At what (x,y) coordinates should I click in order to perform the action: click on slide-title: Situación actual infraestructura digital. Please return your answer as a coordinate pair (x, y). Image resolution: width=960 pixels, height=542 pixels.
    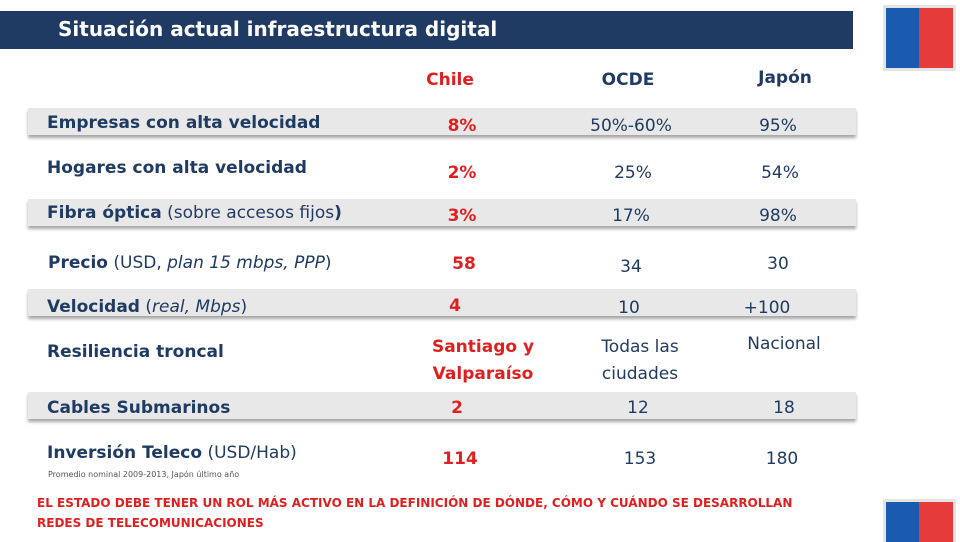
    Looking at the image, I should click on (278, 29).